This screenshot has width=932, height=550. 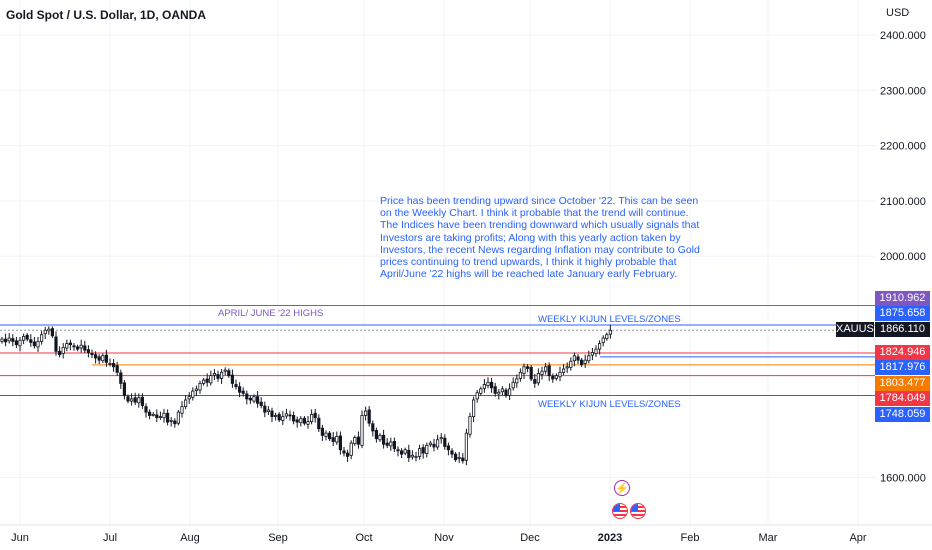 What do you see at coordinates (903, 147) in the screenshot?
I see `y-tick-label: 2200.000` at bounding box center [903, 147].